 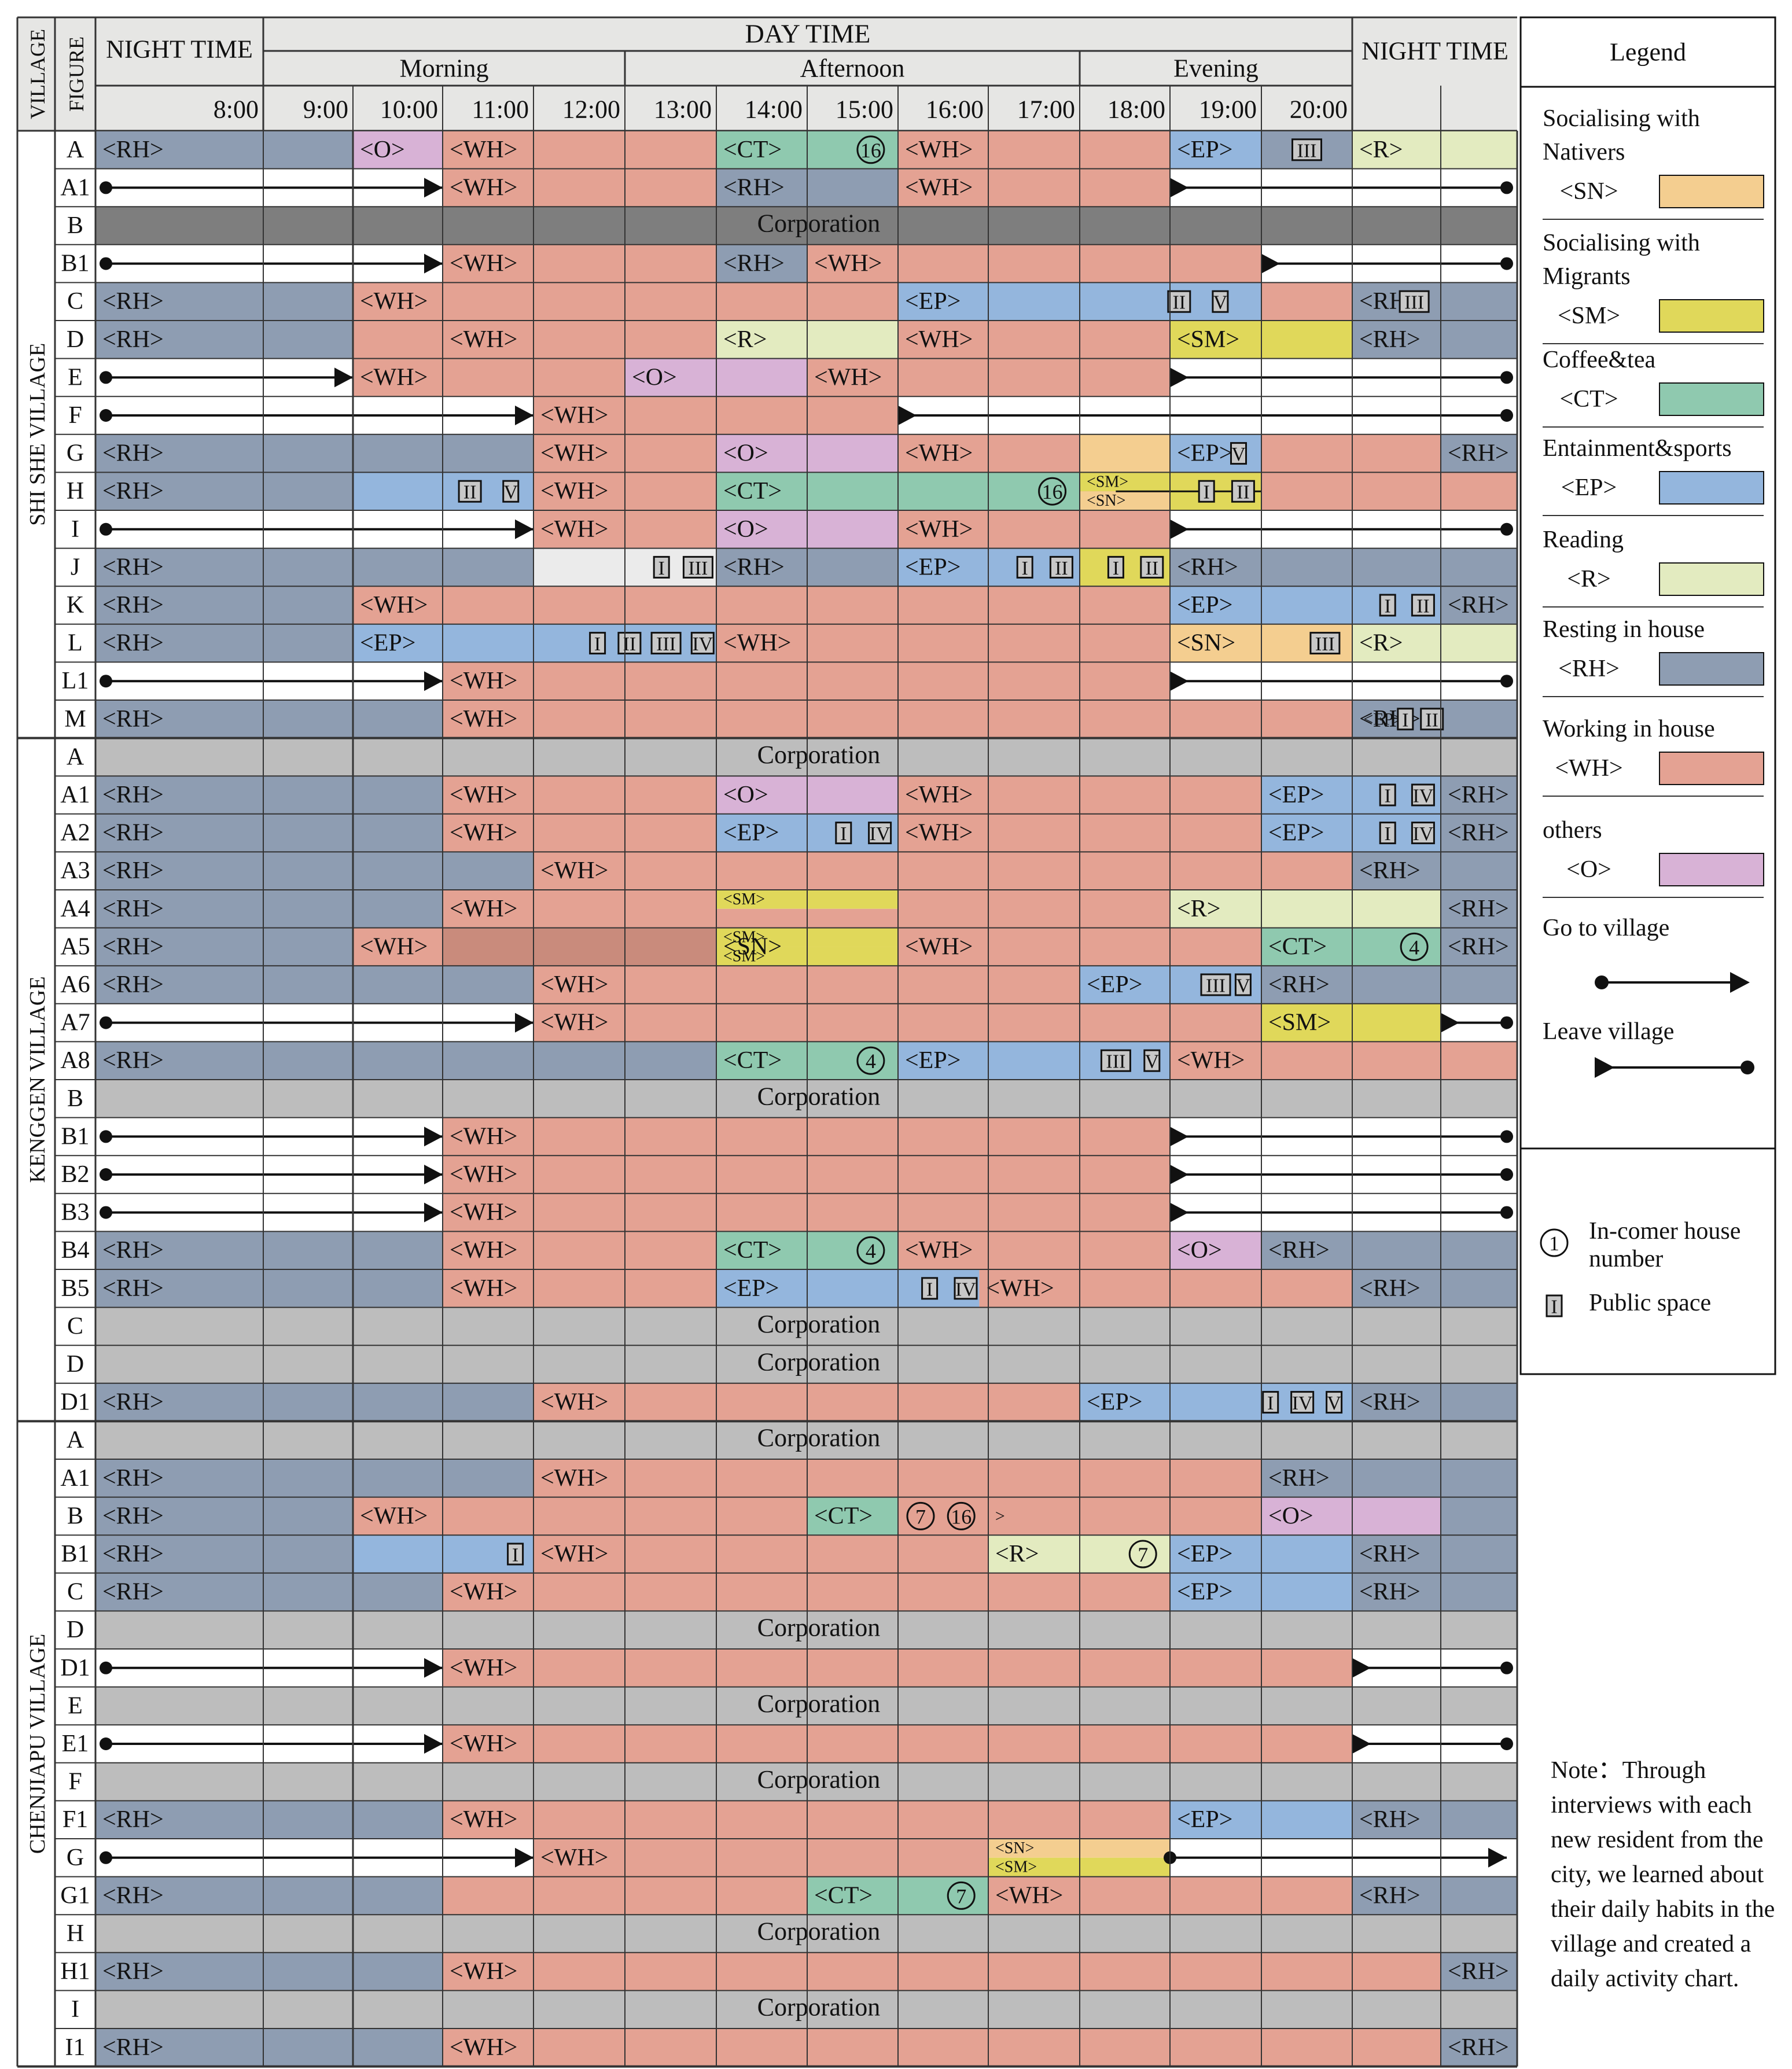 I want to click on legend-swatch, so click(x=1711, y=579).